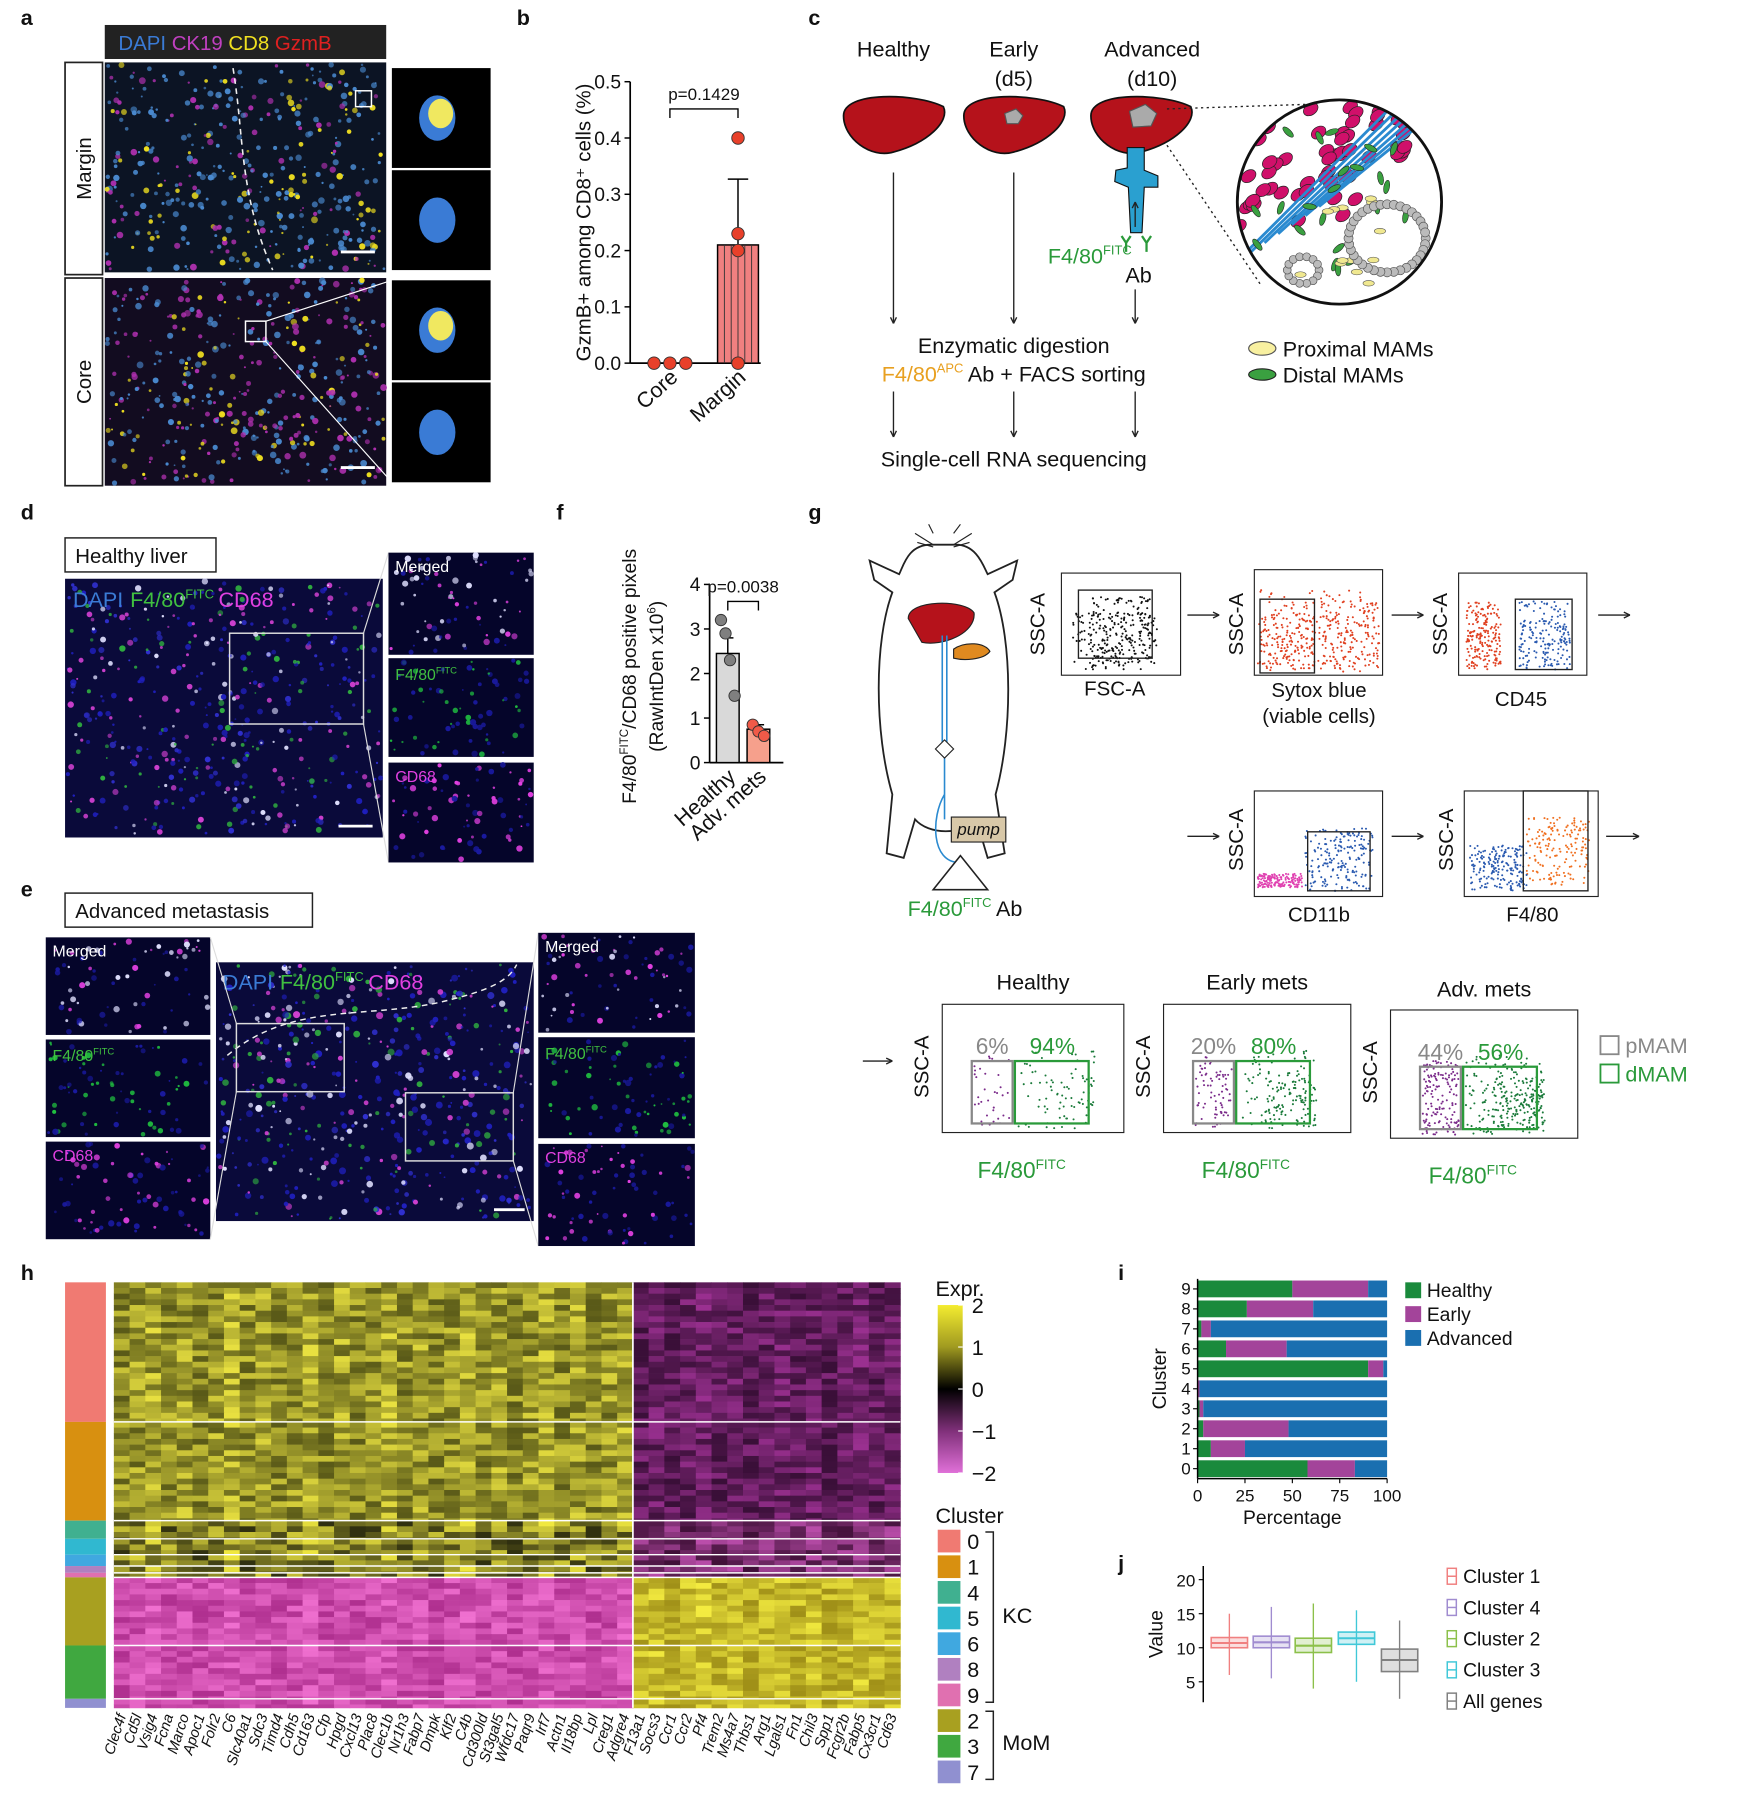  What do you see at coordinates (253, 169) in the screenshot?
I see `tumor-border` at bounding box center [253, 169].